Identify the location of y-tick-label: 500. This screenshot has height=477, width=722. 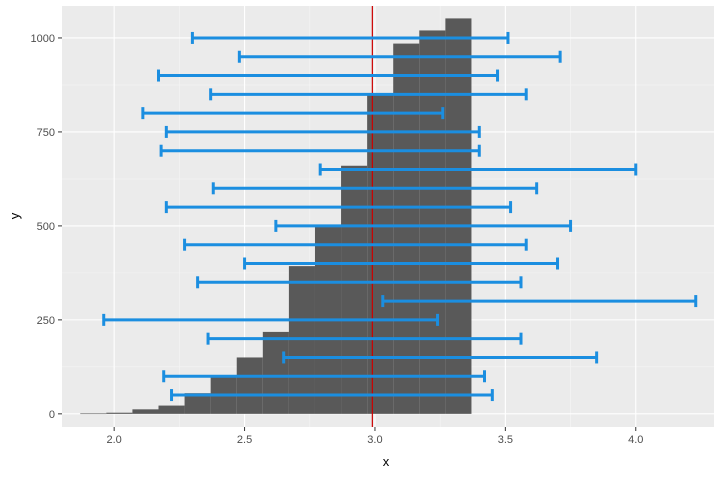
(46, 227).